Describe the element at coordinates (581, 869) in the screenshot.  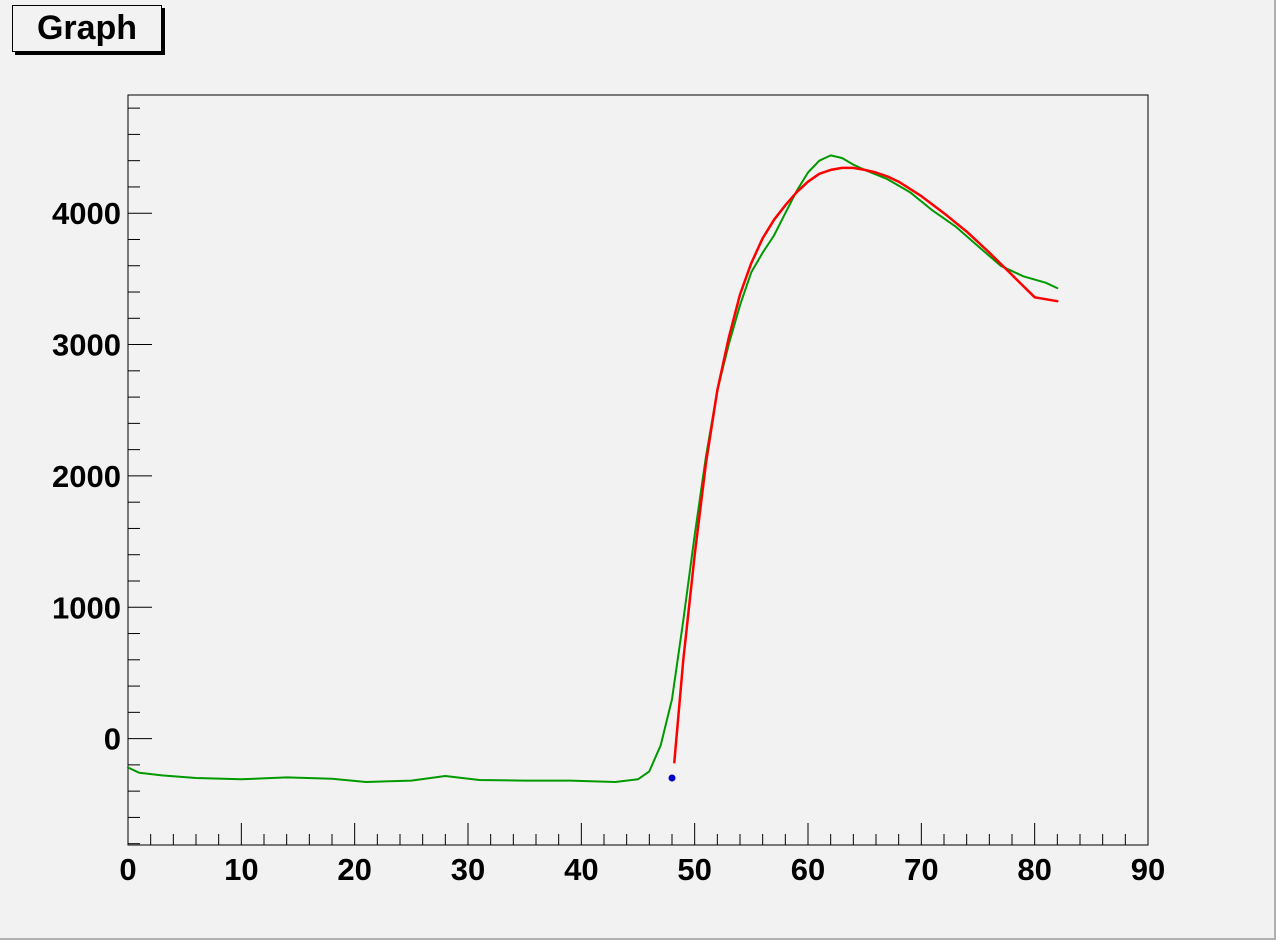
I see `x-tick-label: 40` at that location.